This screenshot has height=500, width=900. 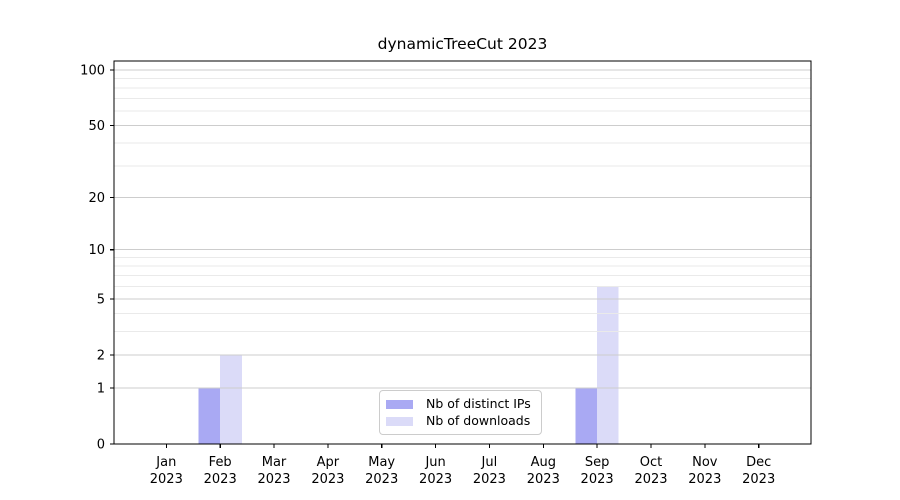 What do you see at coordinates (462, 44) in the screenshot?
I see `chart-title: dynamicTreeCut 2023` at bounding box center [462, 44].